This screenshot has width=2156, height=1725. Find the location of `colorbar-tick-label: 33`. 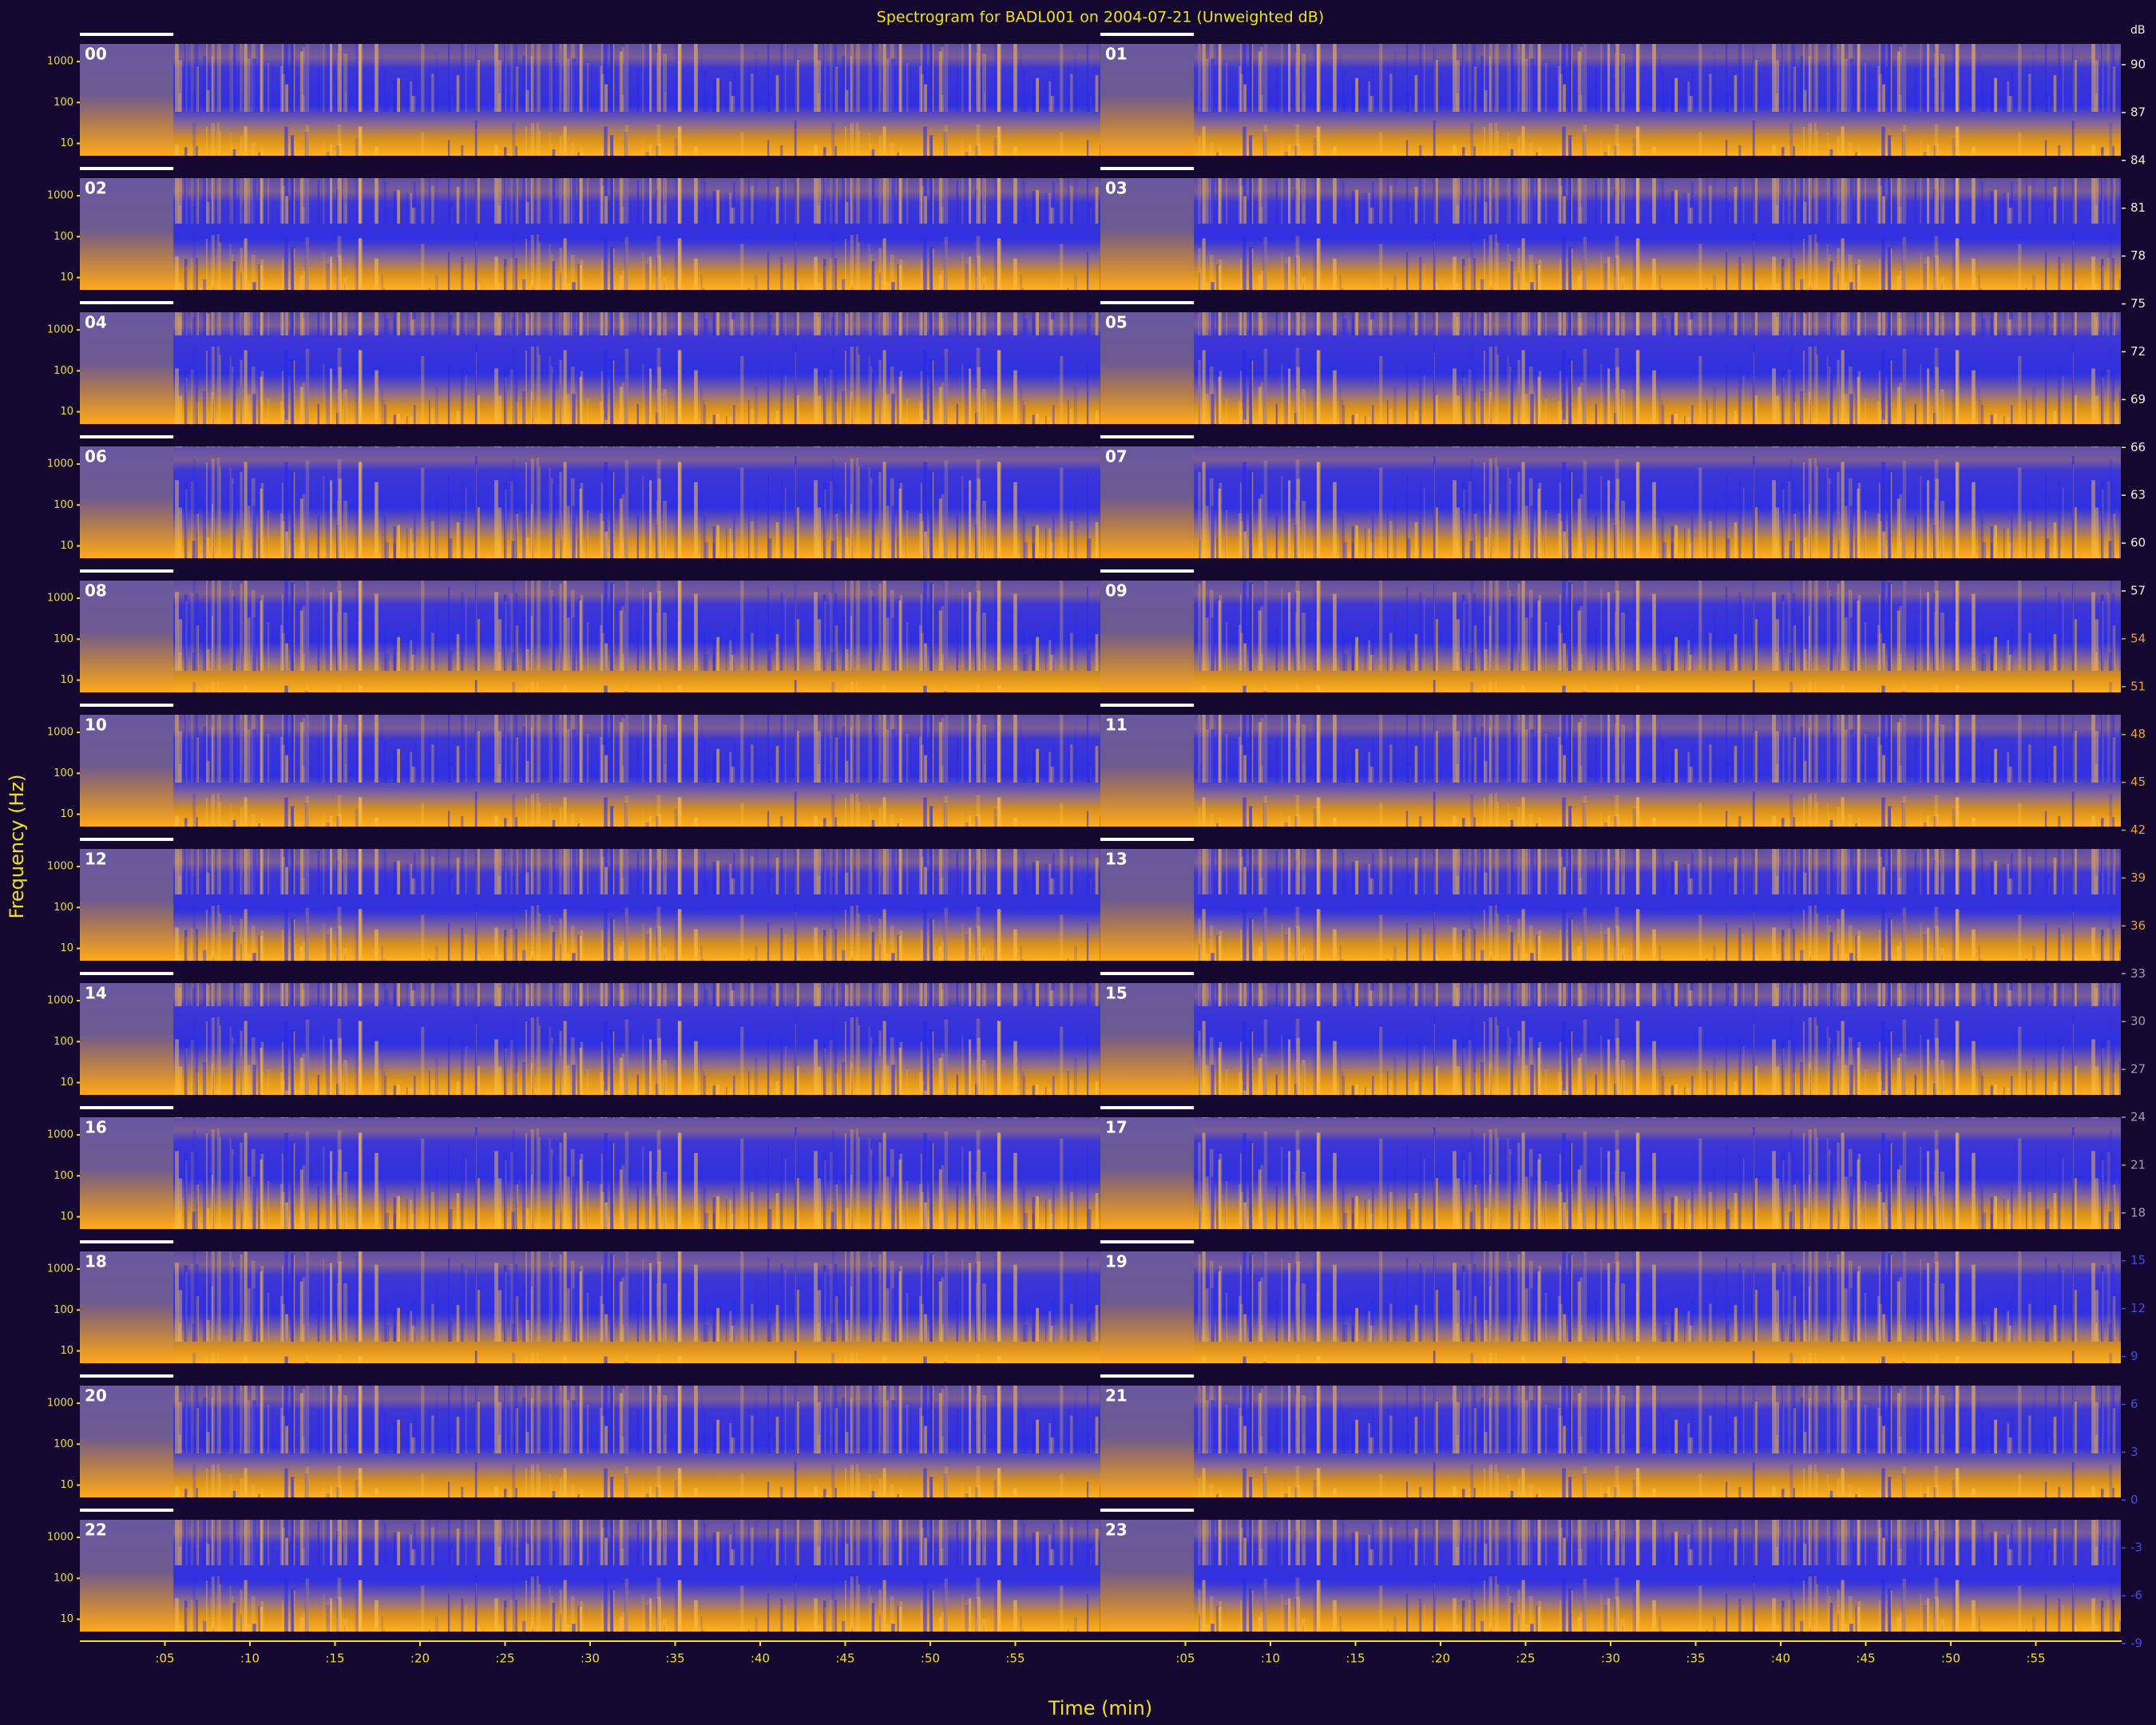

colorbar-tick-label: 33 is located at coordinates (2138, 974).